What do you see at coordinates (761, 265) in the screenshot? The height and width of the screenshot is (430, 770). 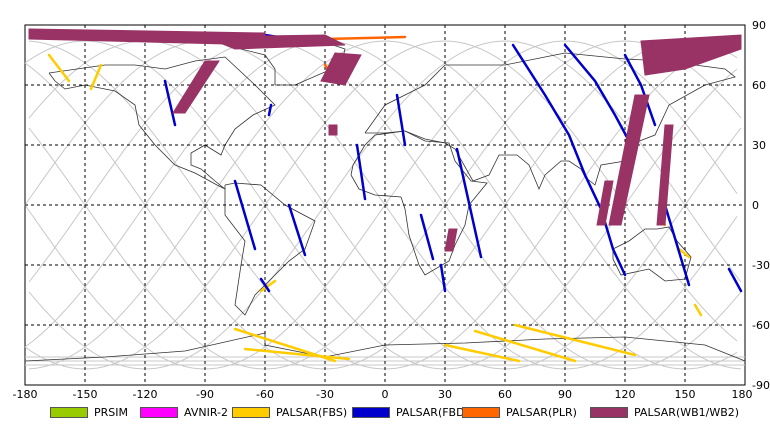 I see `y-tick-label: -30` at bounding box center [761, 265].